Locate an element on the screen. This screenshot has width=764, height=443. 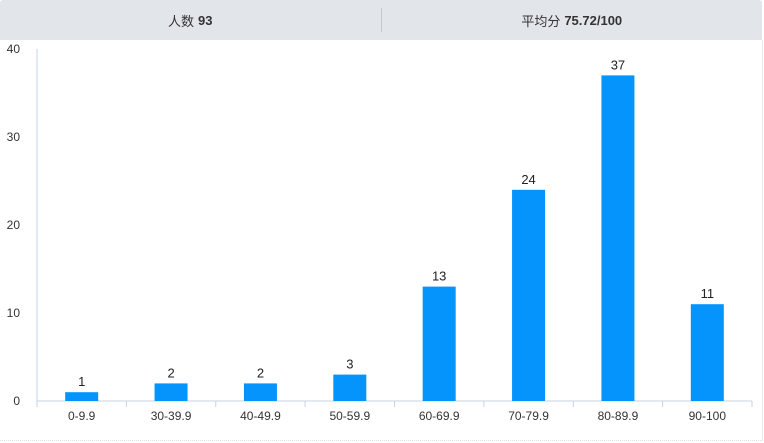
bar-value-label: 37 is located at coordinates (618, 64).